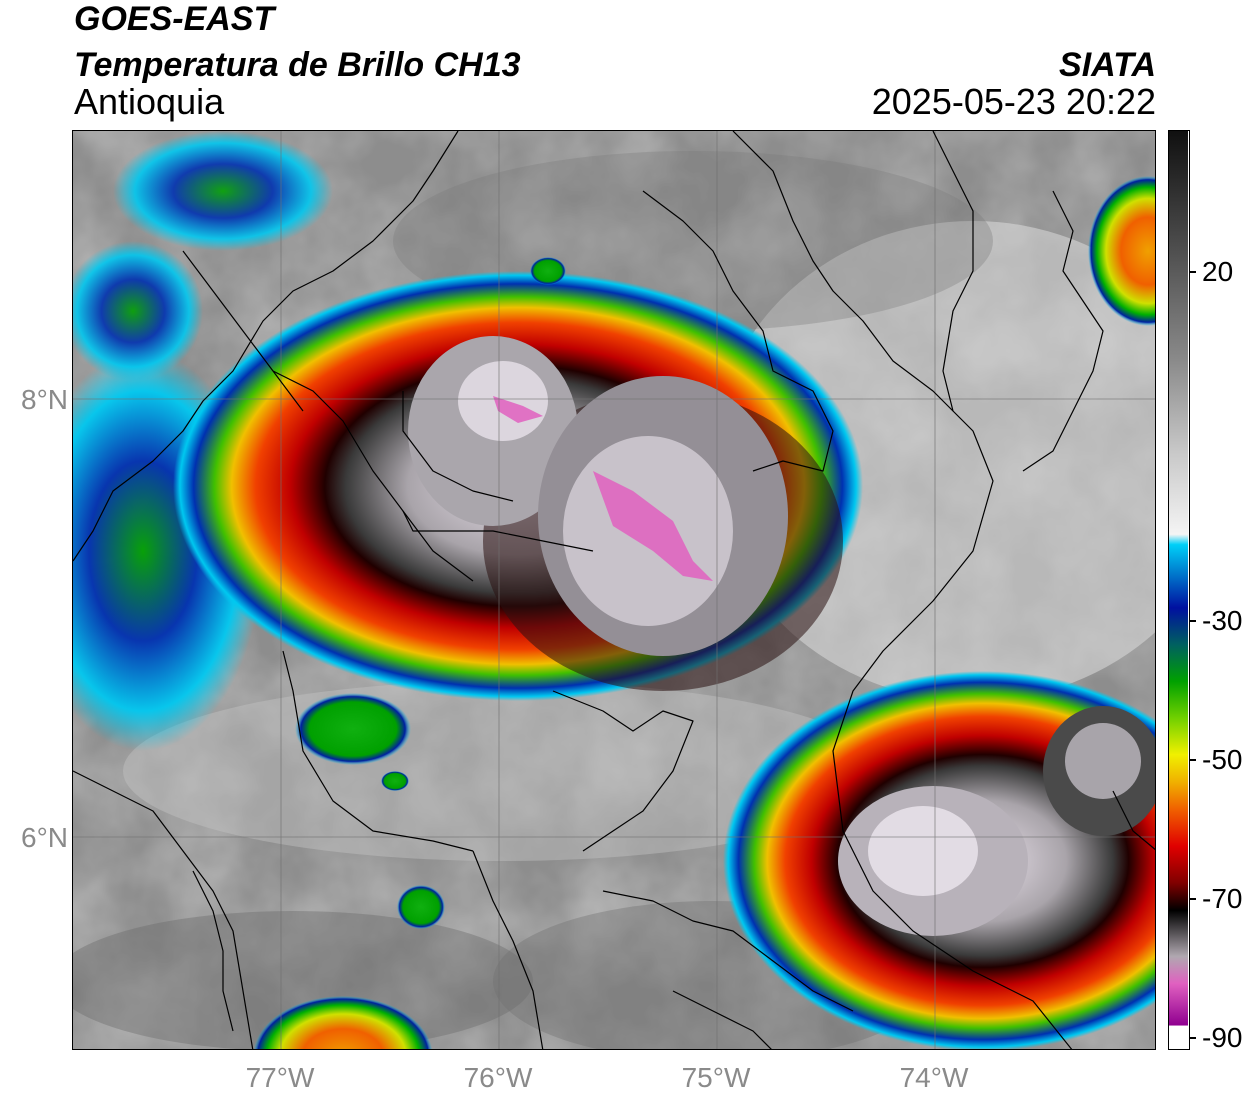 This screenshot has width=1252, height=1099. Describe the element at coordinates (44, 837) in the screenshot. I see `latitude-tick-6n: 6°N` at that location.